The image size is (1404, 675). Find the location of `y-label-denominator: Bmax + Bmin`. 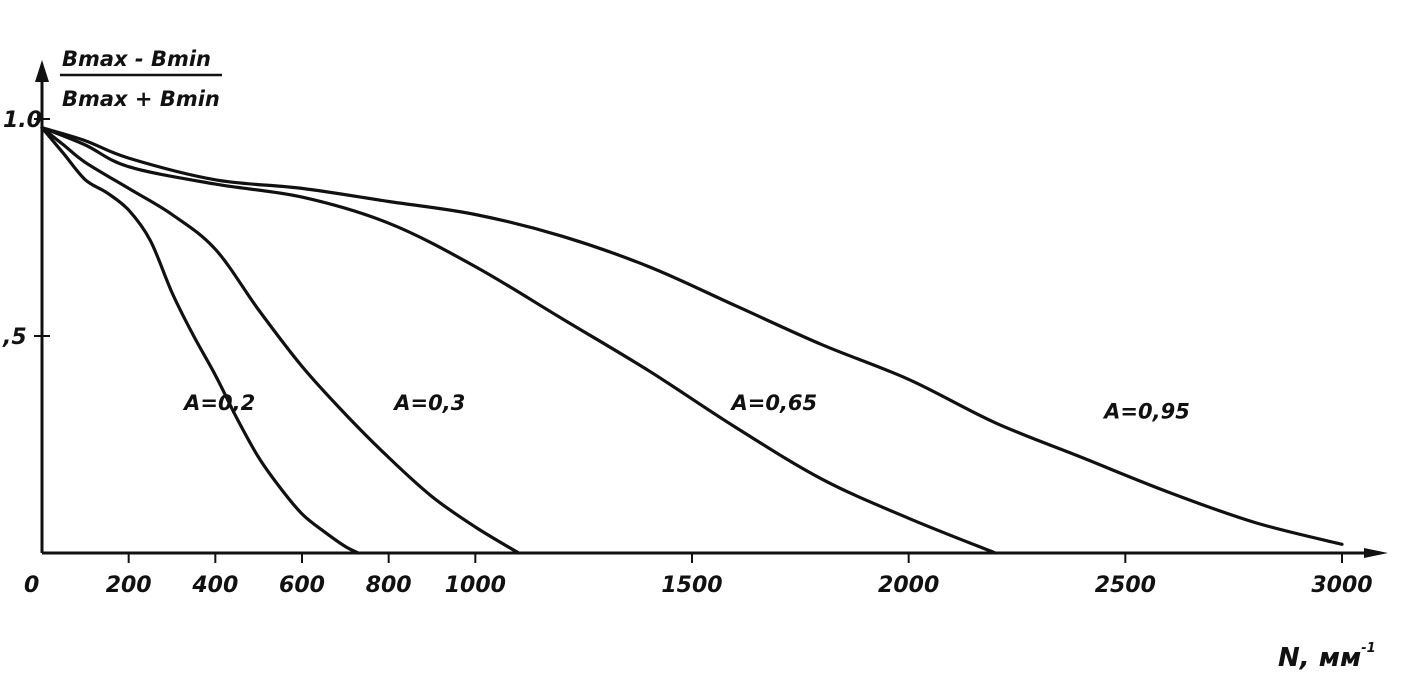

y-label-denominator: Bmax + Bmin is located at coordinates (141, 99).